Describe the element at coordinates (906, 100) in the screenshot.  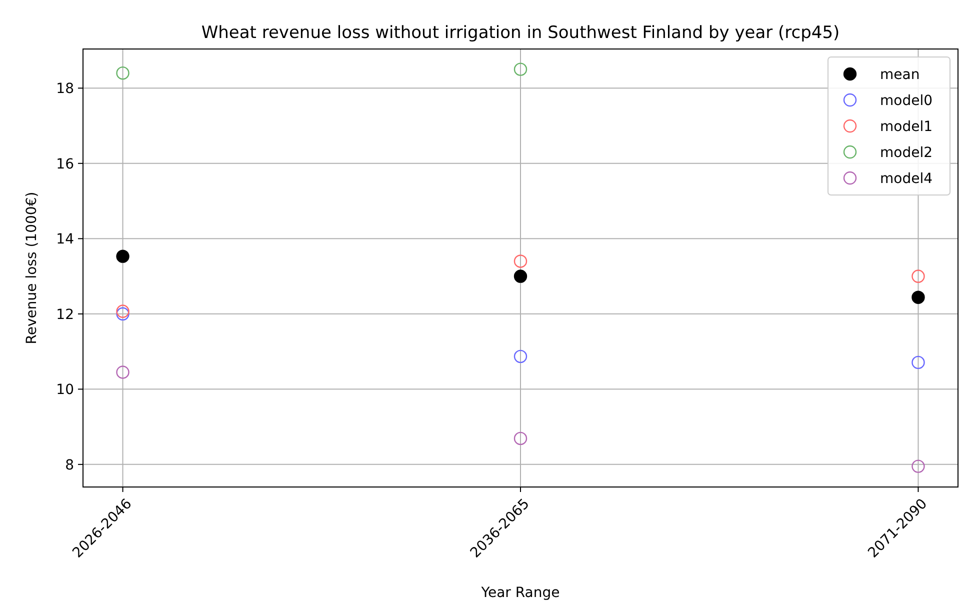
I see `legend-label: model0` at that location.